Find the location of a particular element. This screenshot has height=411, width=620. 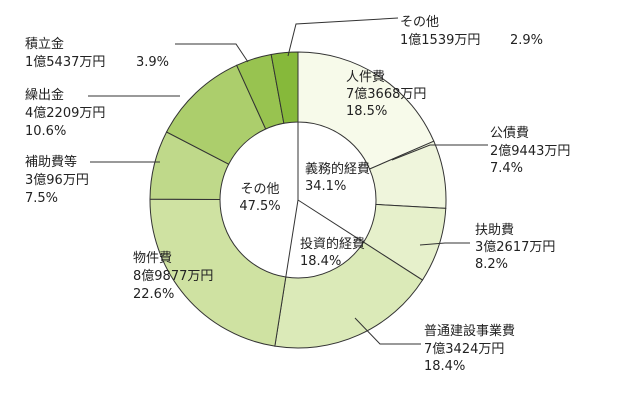

svg-text: 3億96万円 is located at coordinates (57, 180).